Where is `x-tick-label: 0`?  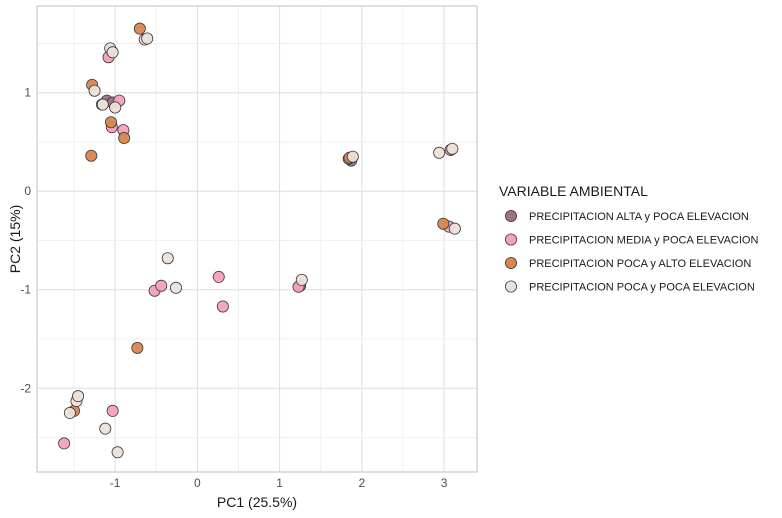
x-tick-label: 0 is located at coordinates (197, 483).